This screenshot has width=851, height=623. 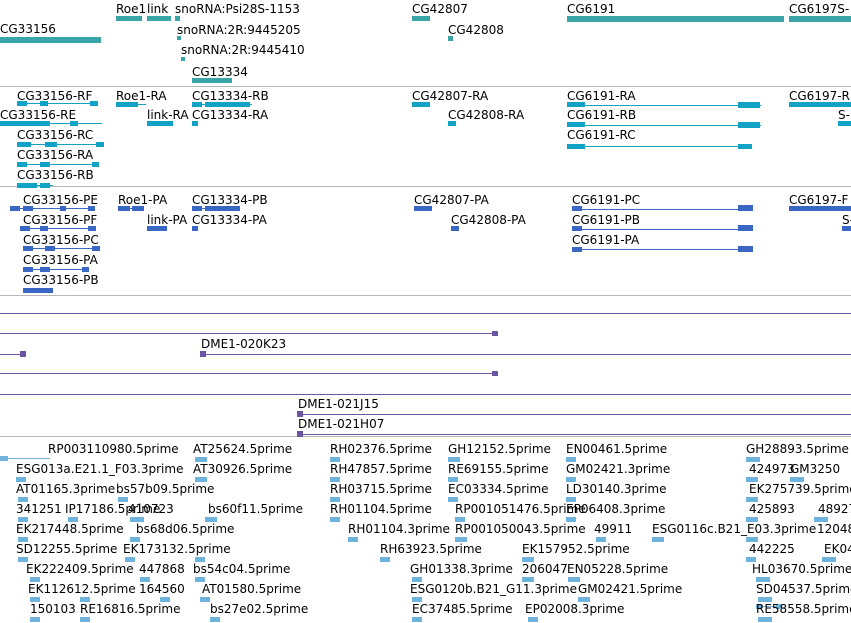 What do you see at coordinates (162, 589) in the screenshot?
I see `164560-label: 164560` at bounding box center [162, 589].